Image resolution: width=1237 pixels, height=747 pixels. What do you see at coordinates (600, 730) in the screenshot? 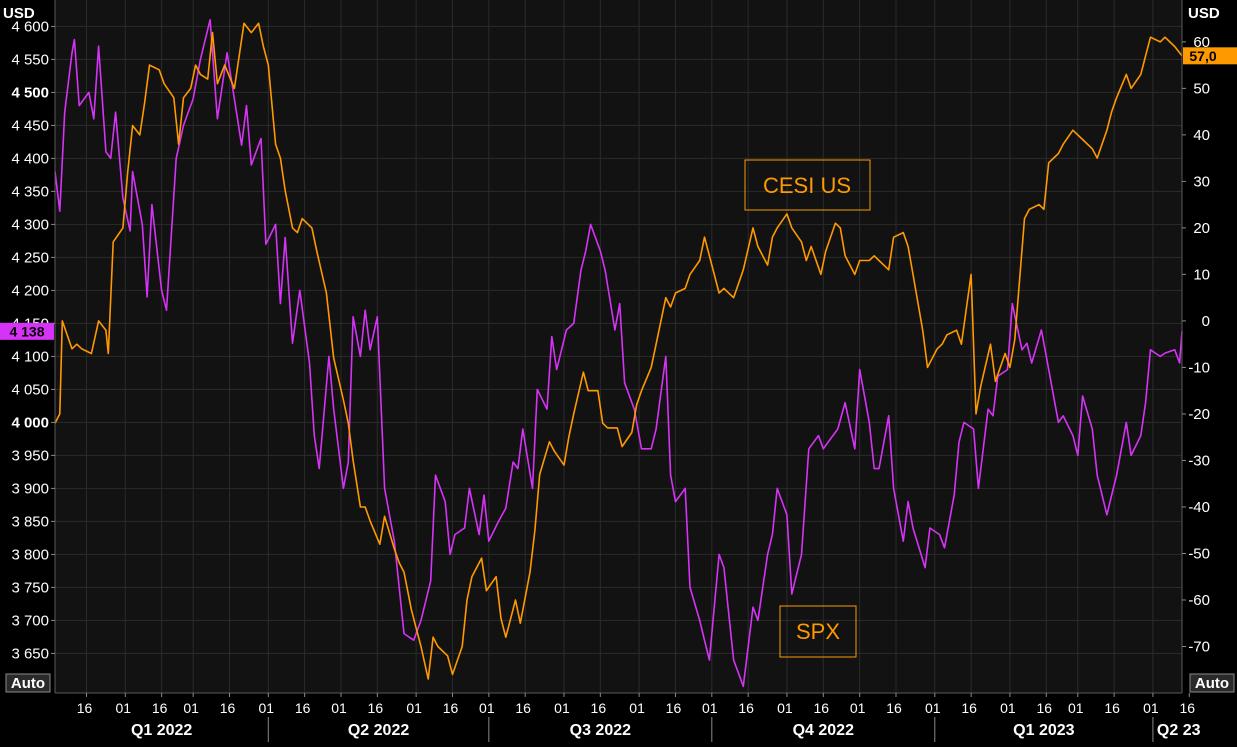
I see `quarter-label: Q3 2022` at bounding box center [600, 730].